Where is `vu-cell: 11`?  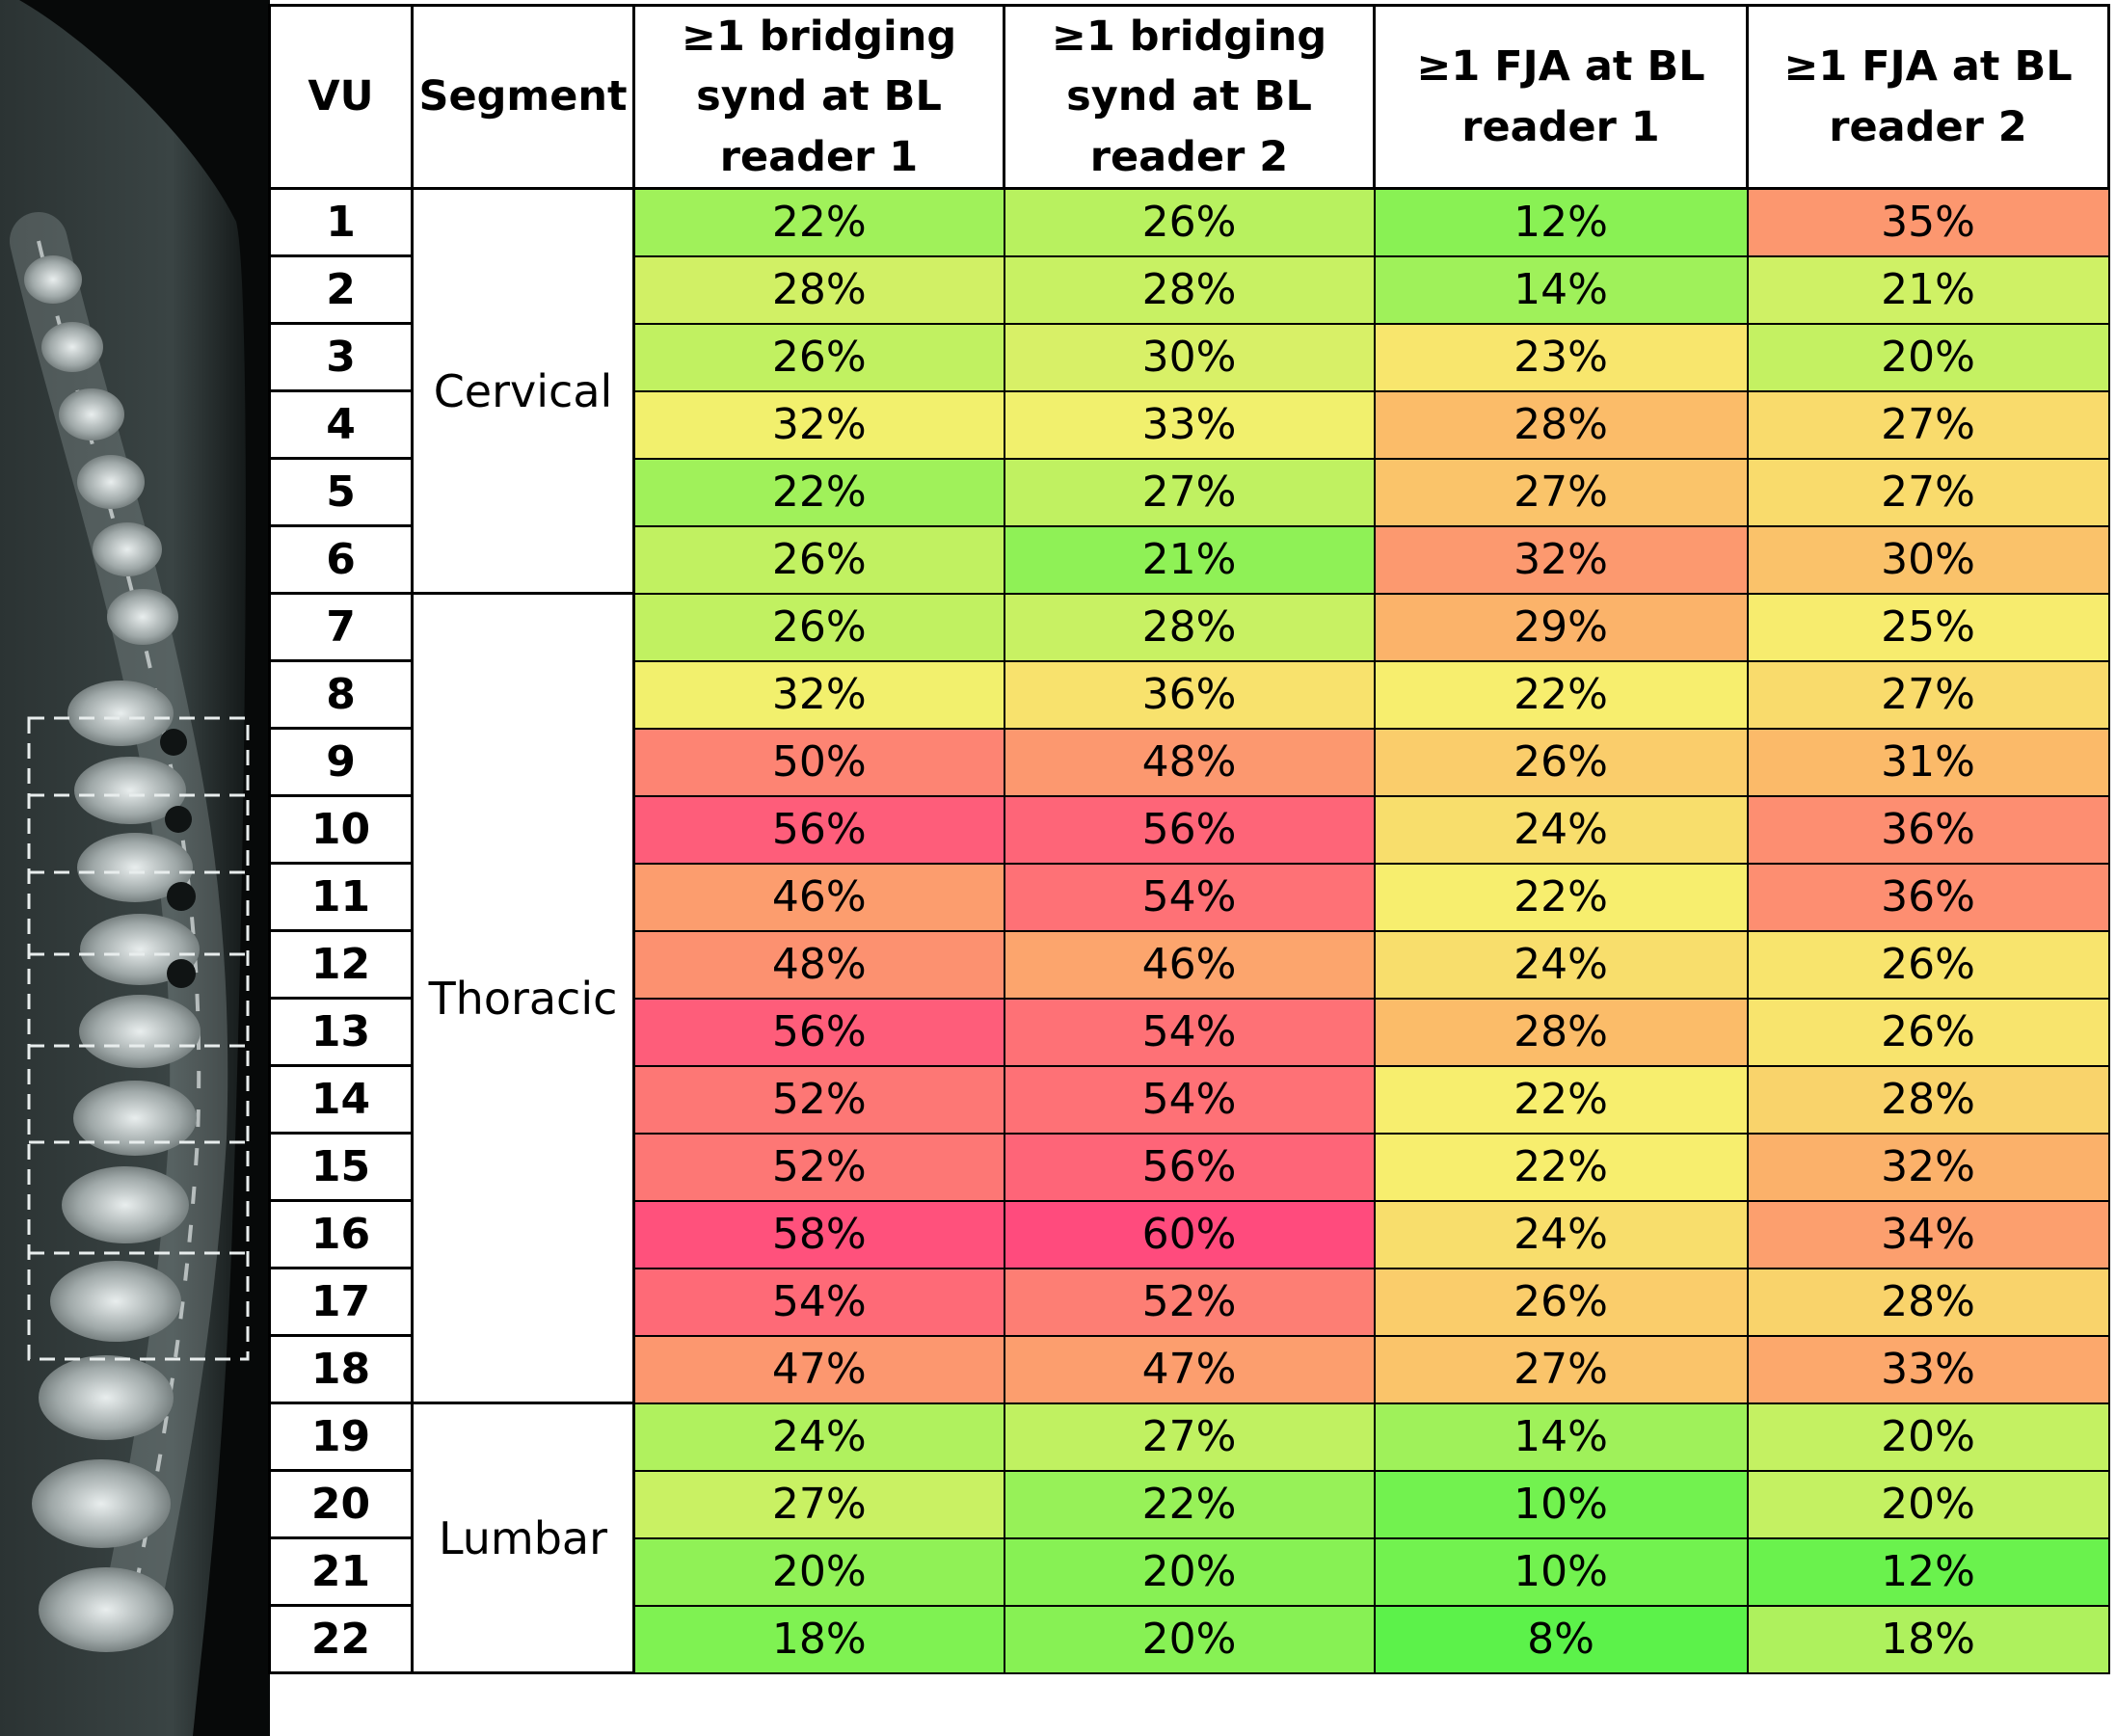 vu-cell: 11 is located at coordinates (341, 898).